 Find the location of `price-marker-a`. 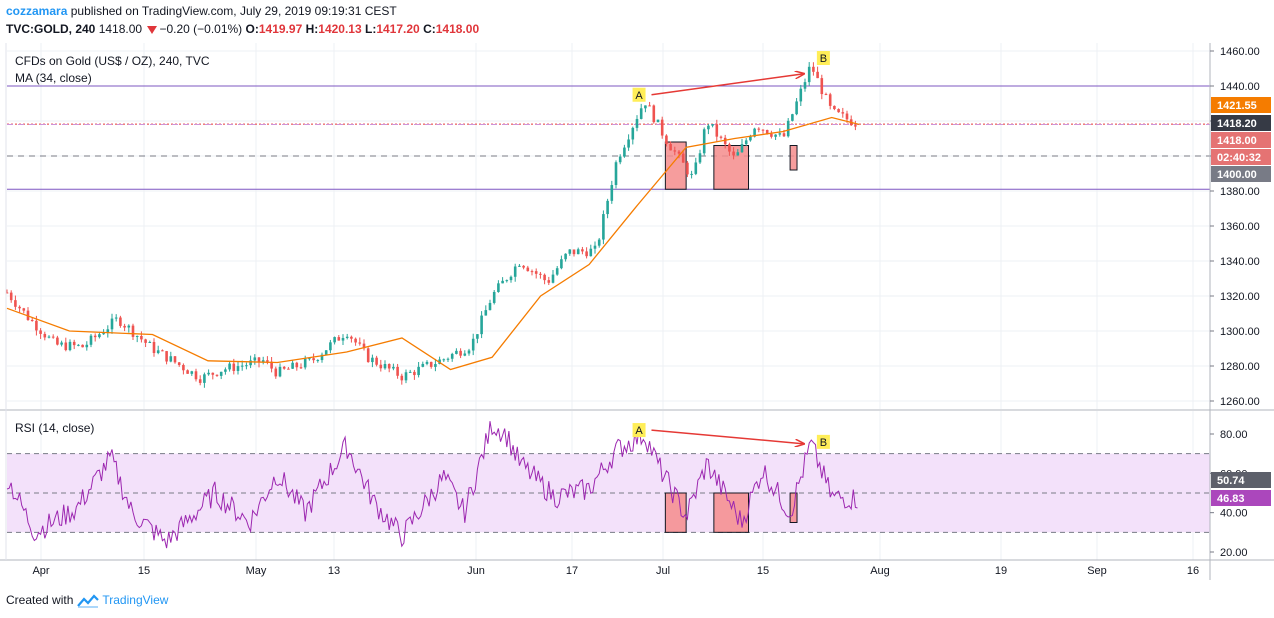

price-marker-a is located at coordinates (639, 94).